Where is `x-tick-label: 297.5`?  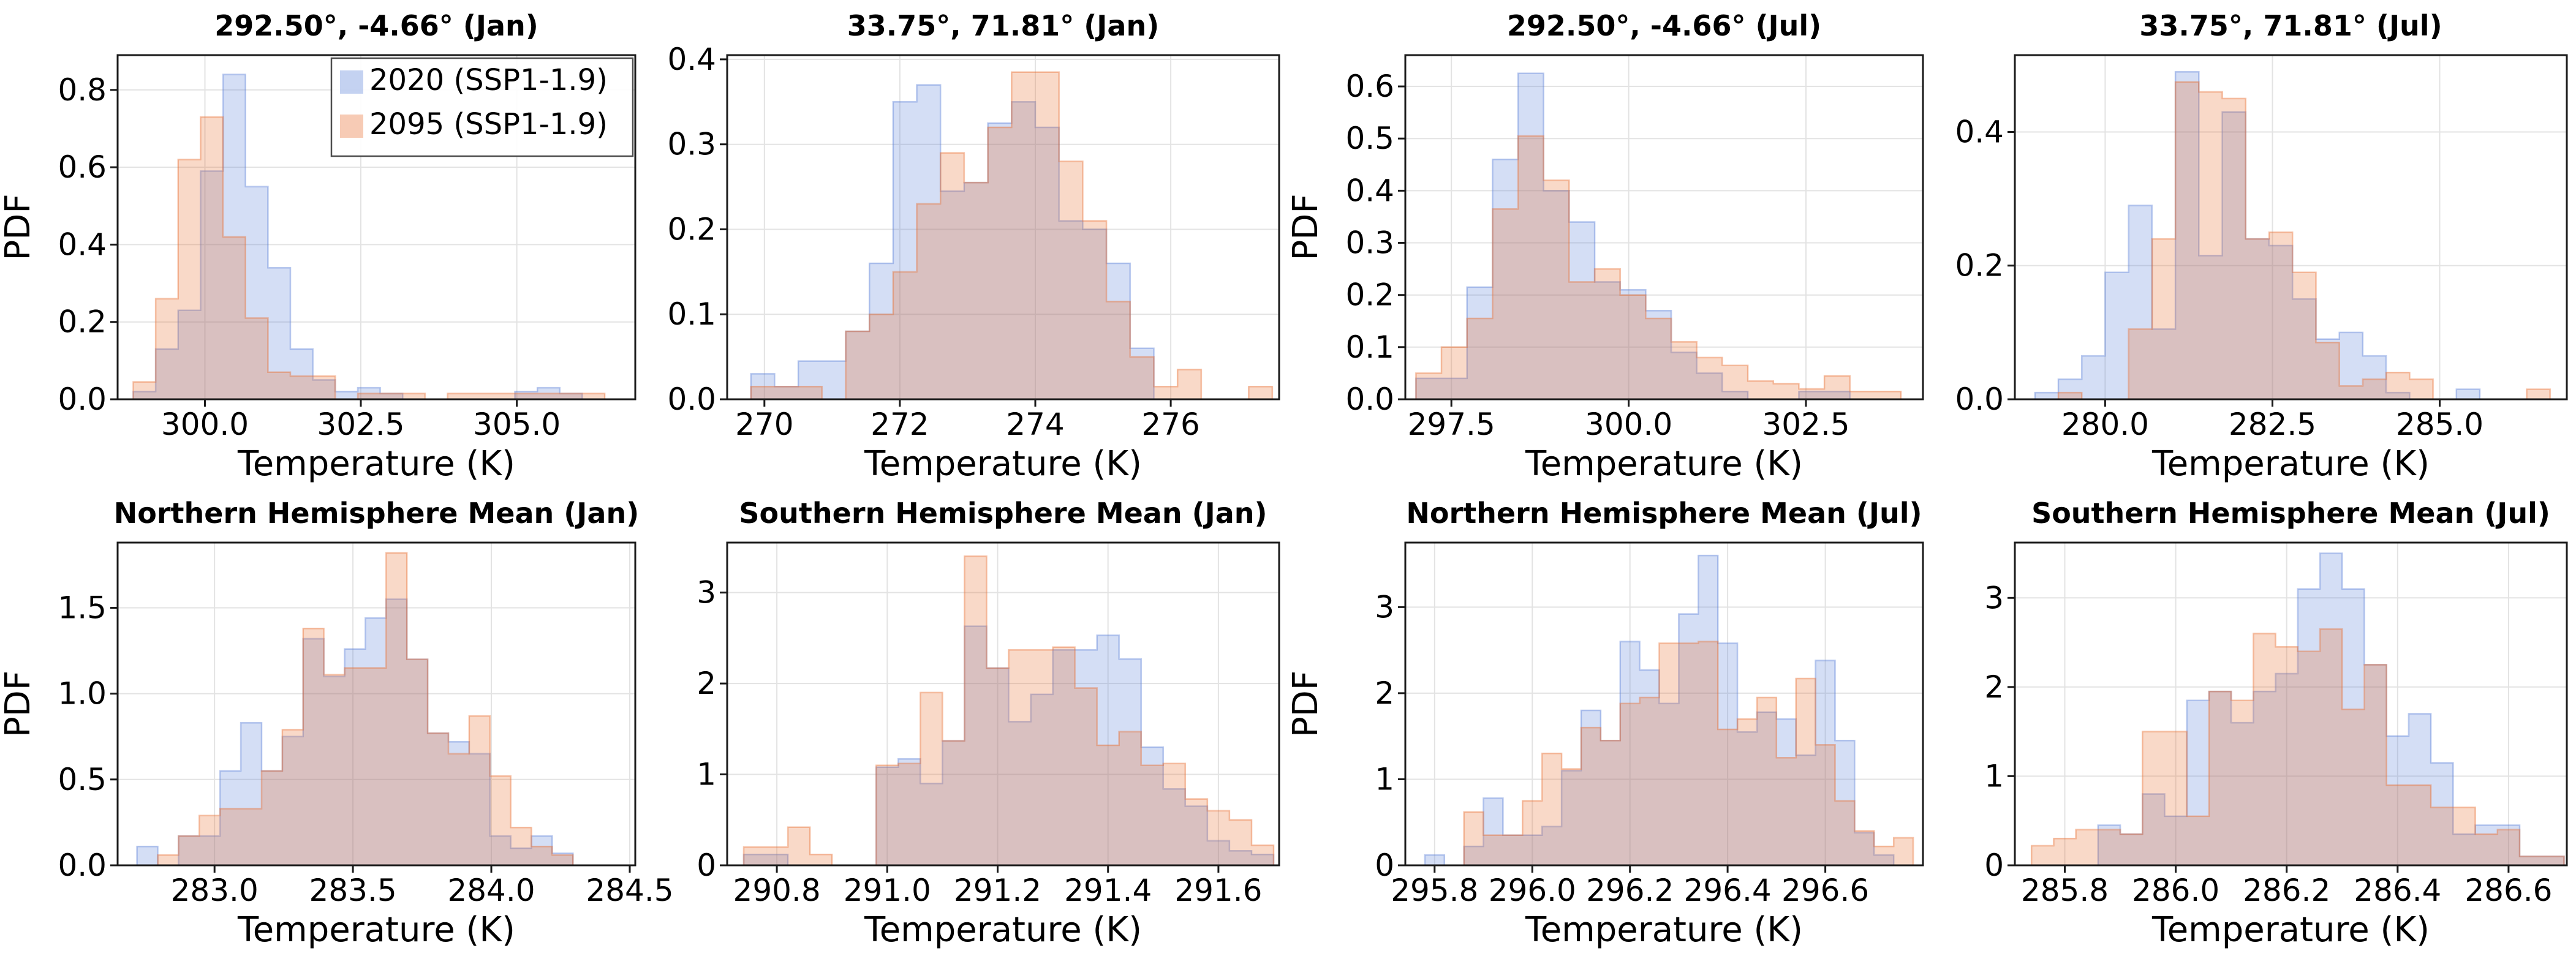
x-tick-label: 297.5 is located at coordinates (1451, 425).